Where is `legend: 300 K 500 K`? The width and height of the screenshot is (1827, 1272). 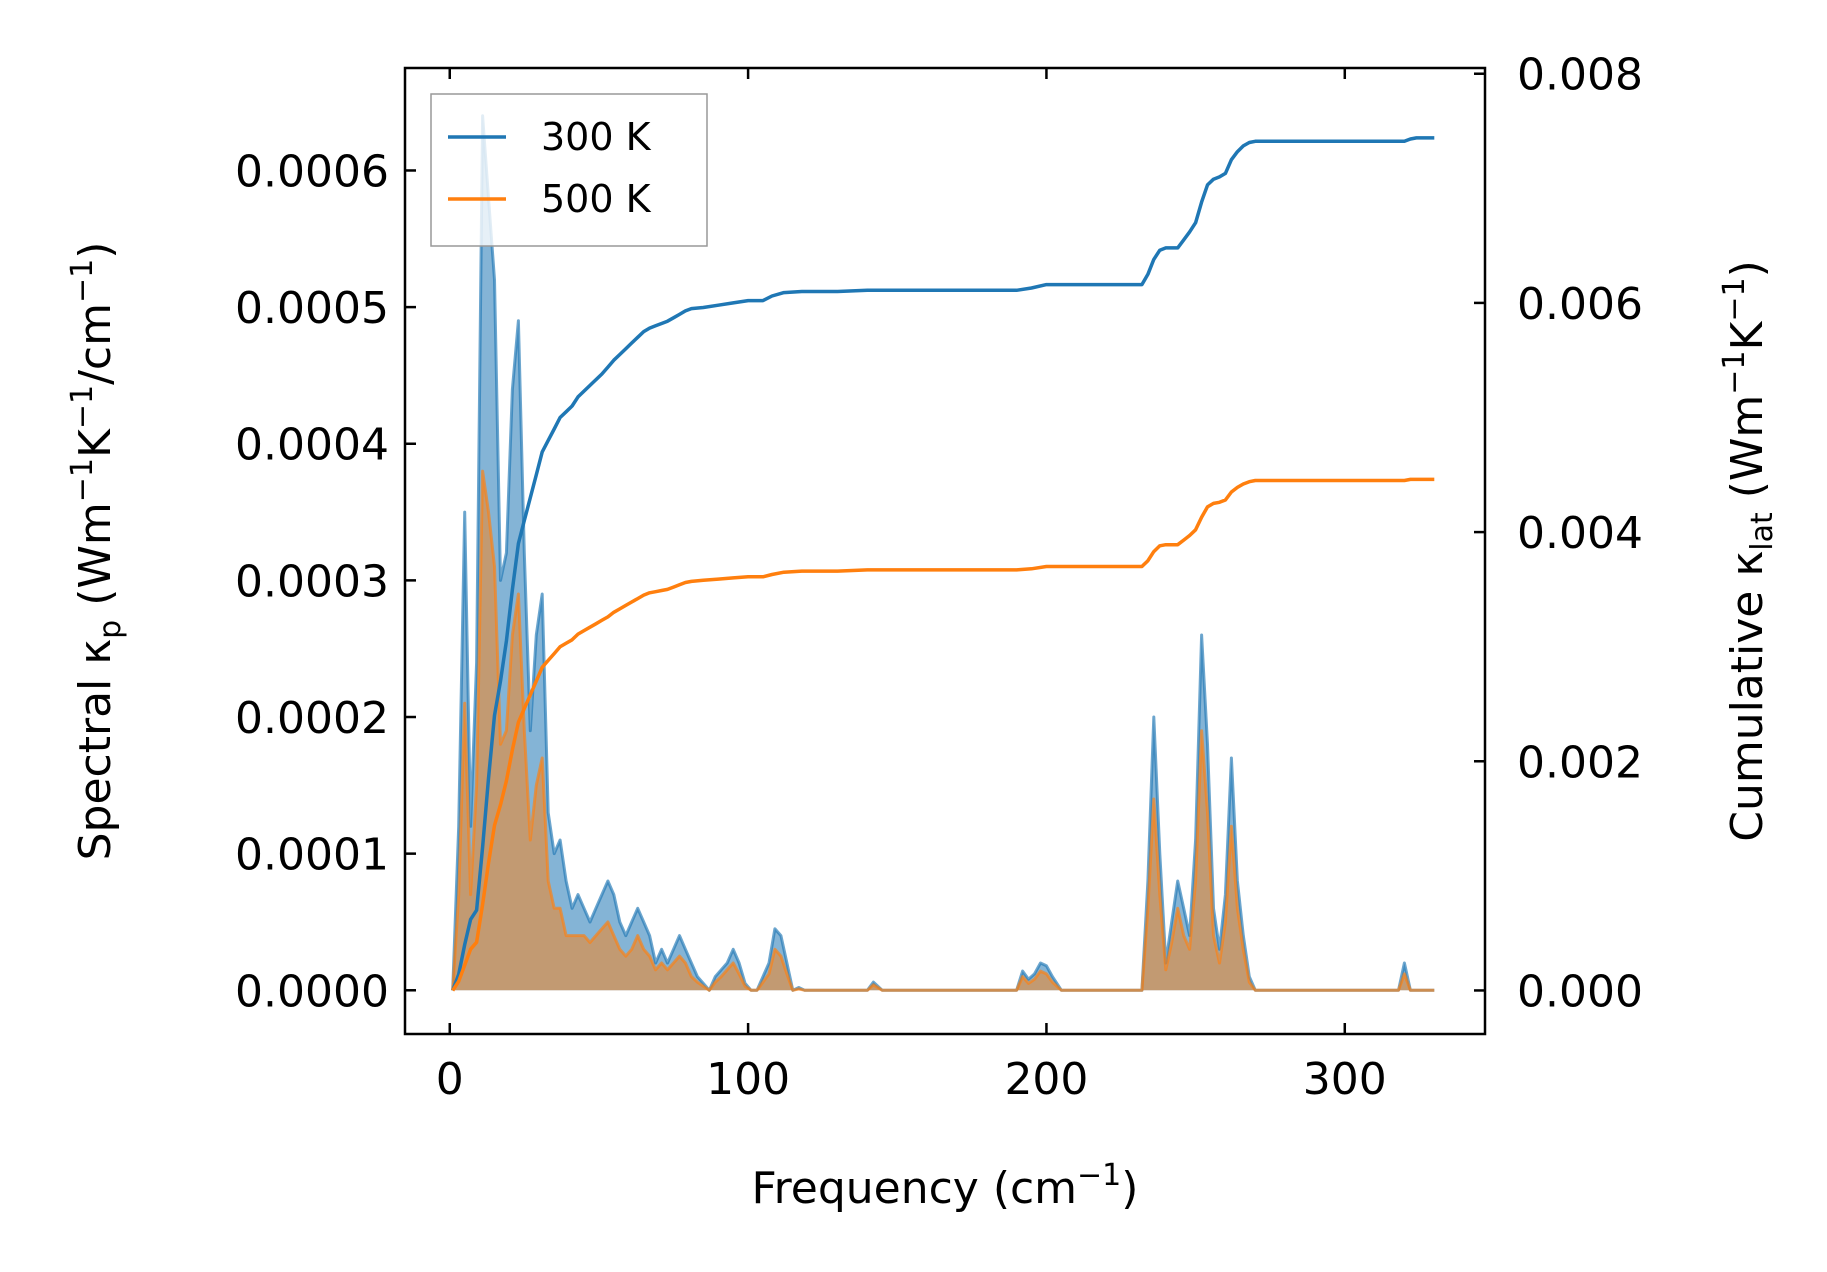
legend: 300 K 500 K is located at coordinates (569, 170).